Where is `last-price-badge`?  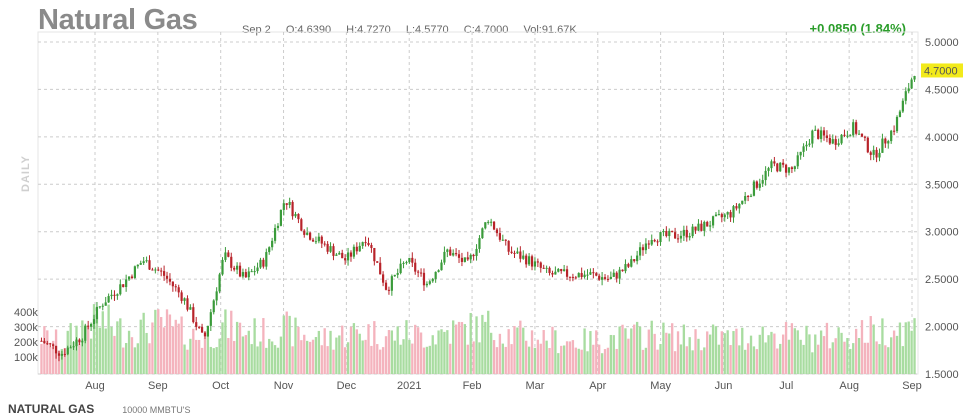 last-price-badge is located at coordinates (942, 70).